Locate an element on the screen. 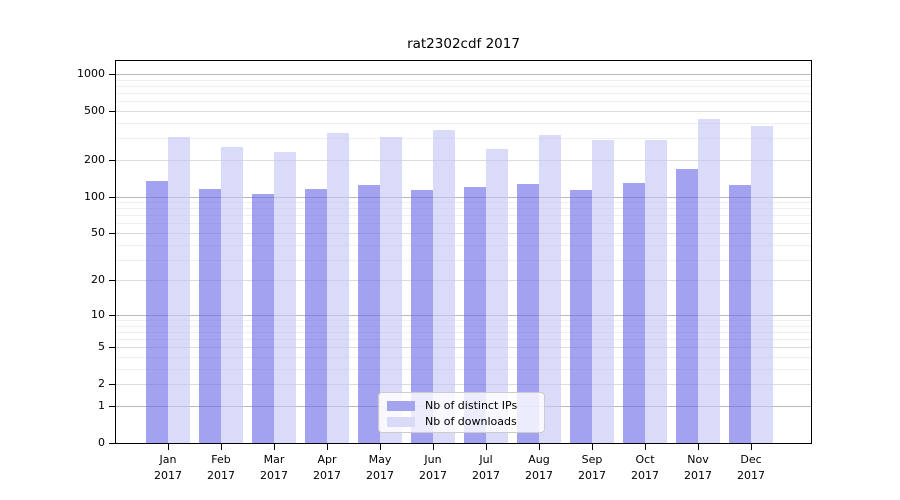 Image resolution: width=900 pixels, height=500 pixels. y-tick-label: 2 is located at coordinates (101, 384).